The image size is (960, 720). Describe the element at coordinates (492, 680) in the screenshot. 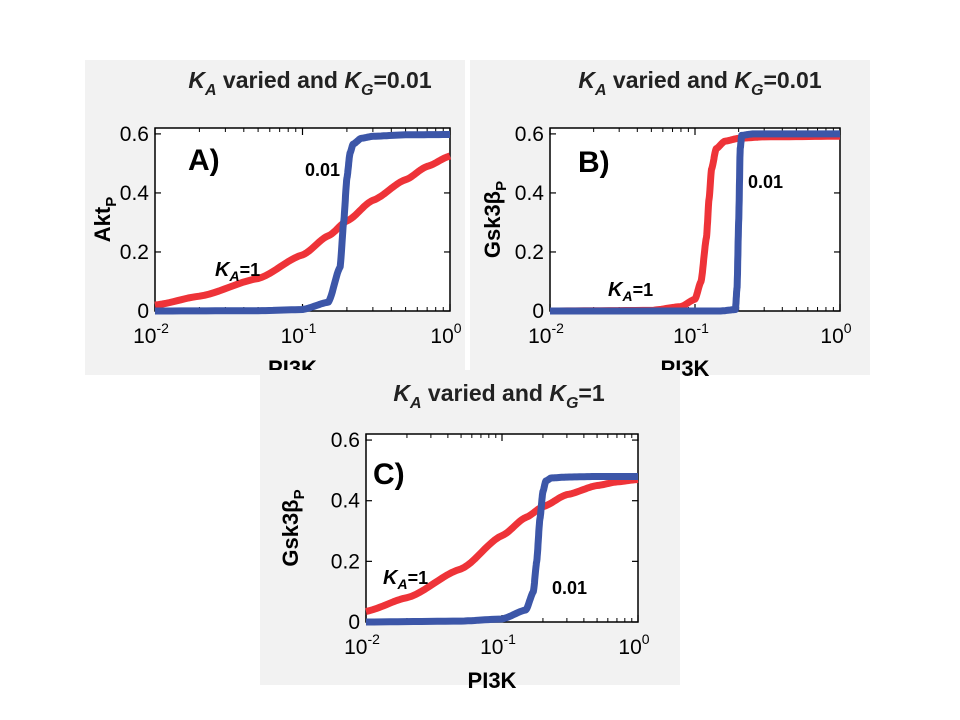

I see `x-axis-label: PI3K` at that location.